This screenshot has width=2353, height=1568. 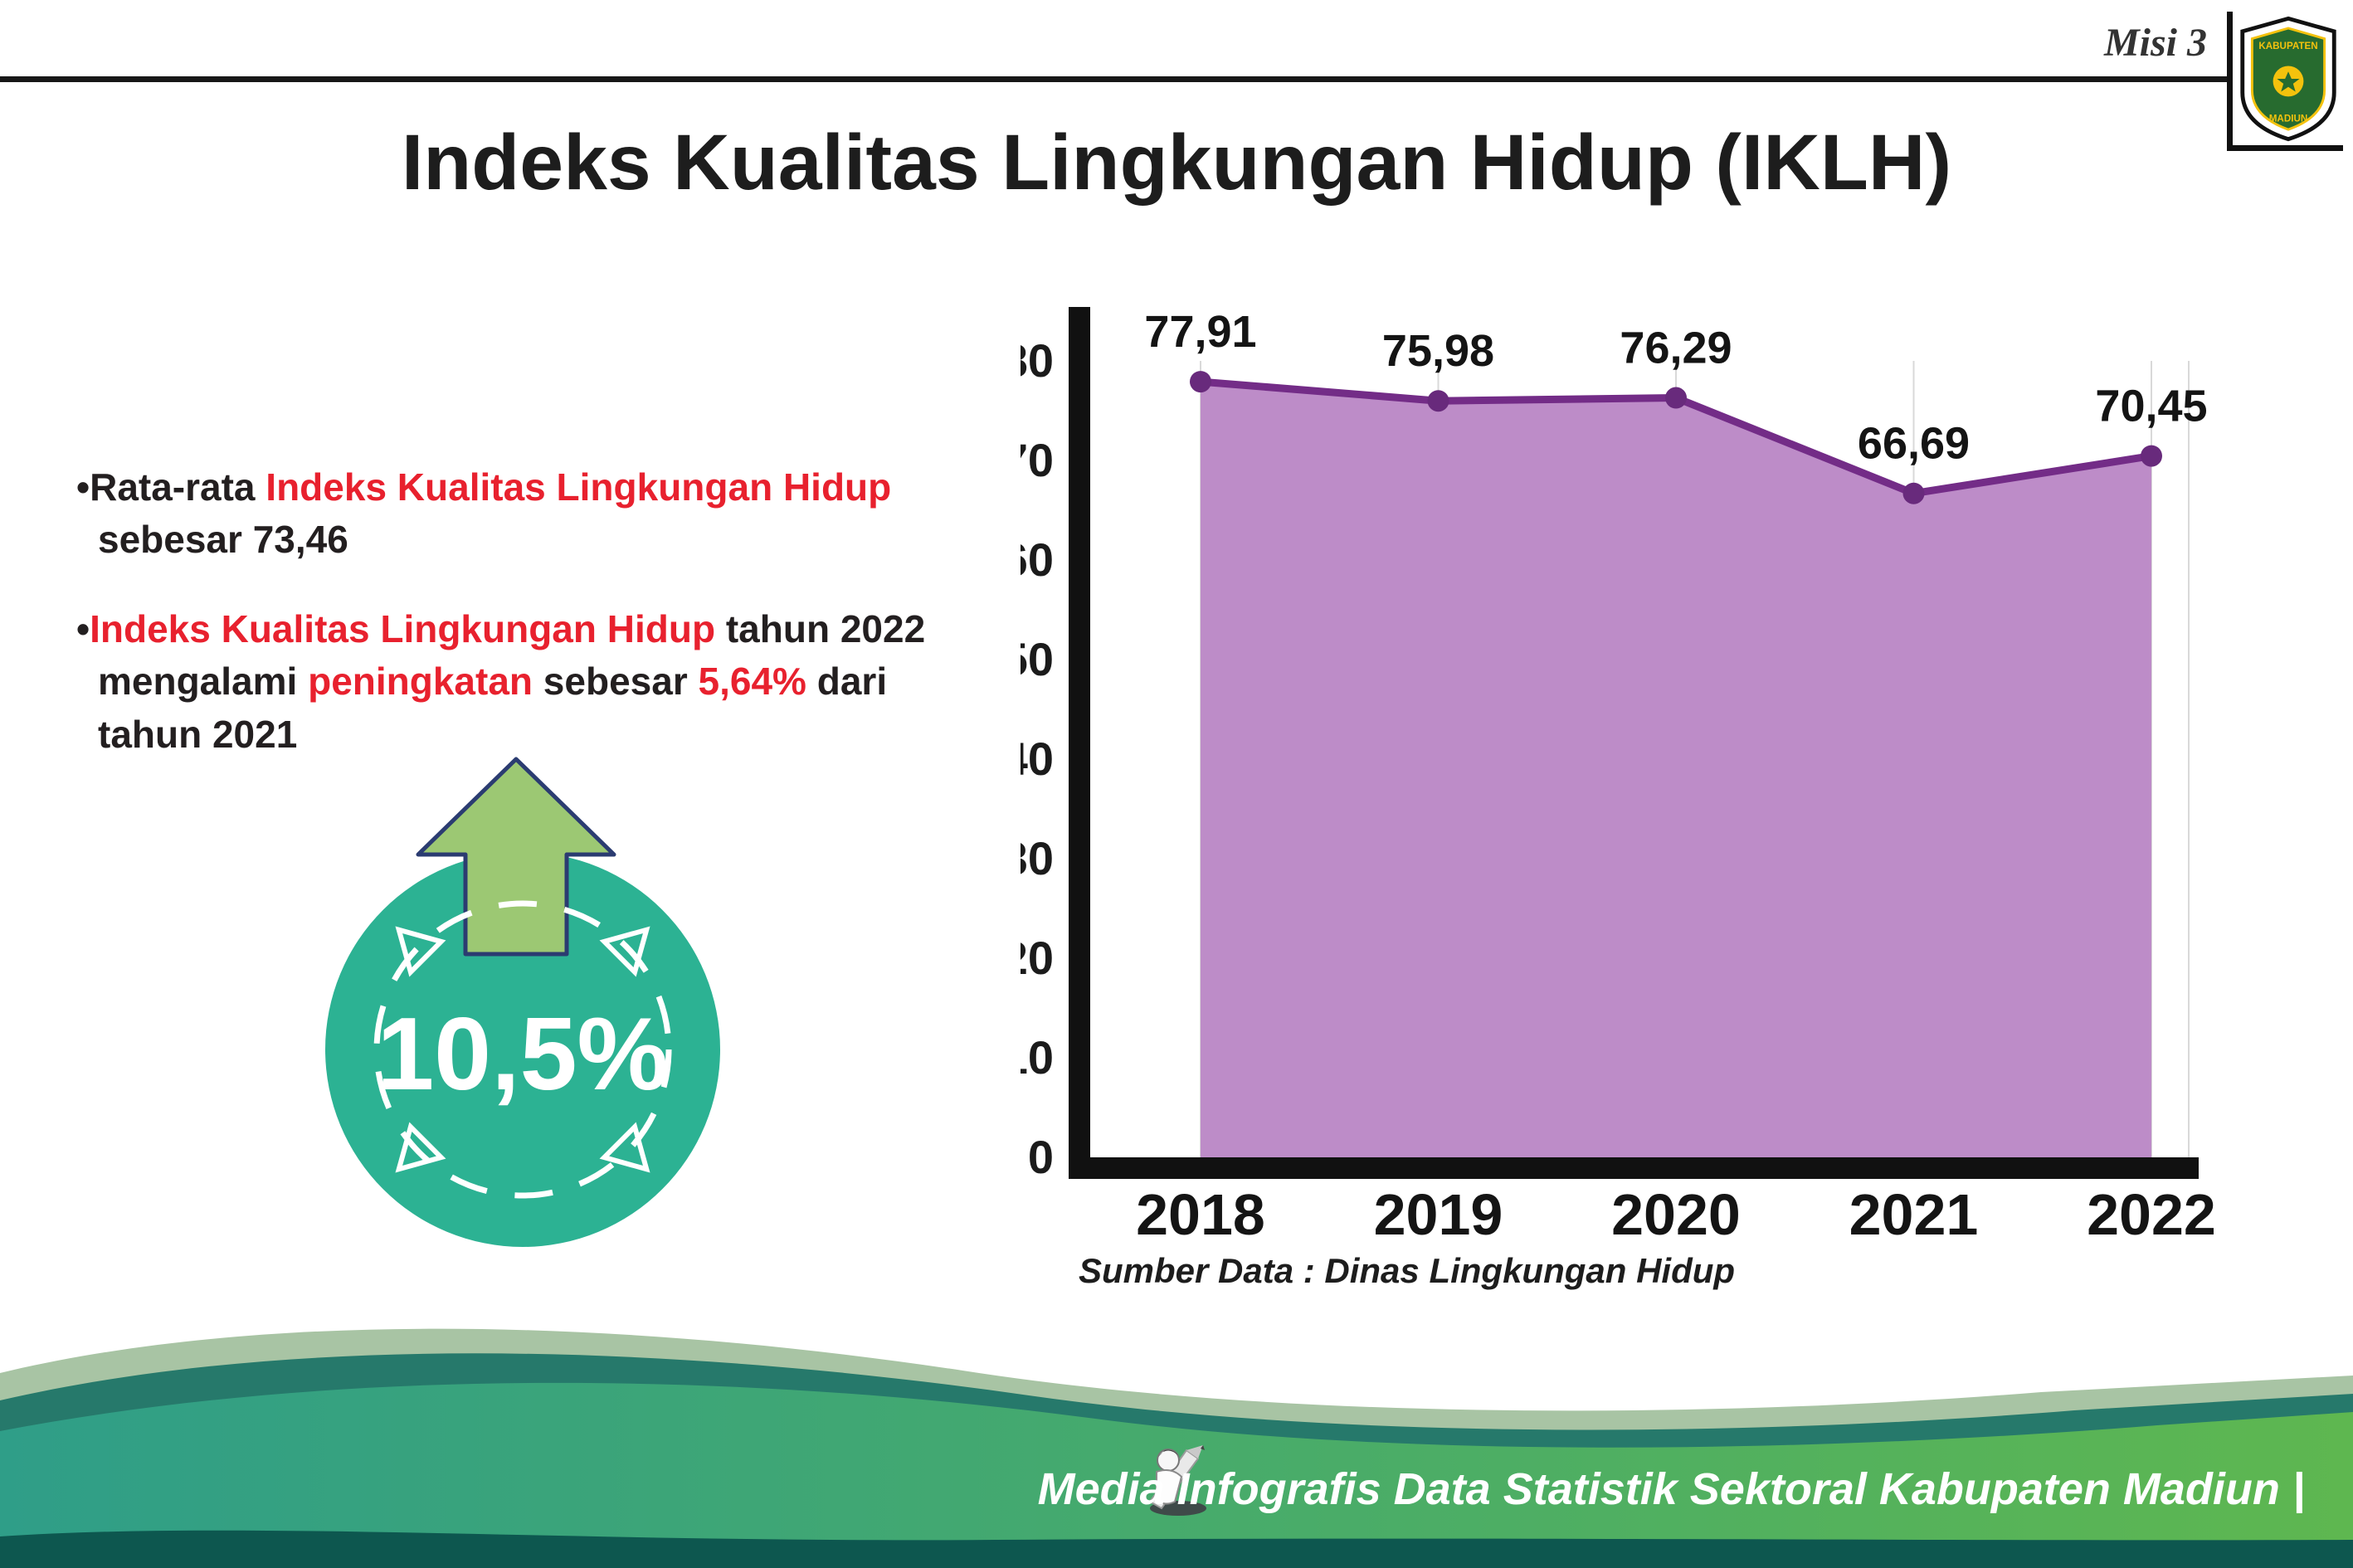 I want to click on y-tick-label: 70, so click(x=1037, y=460).